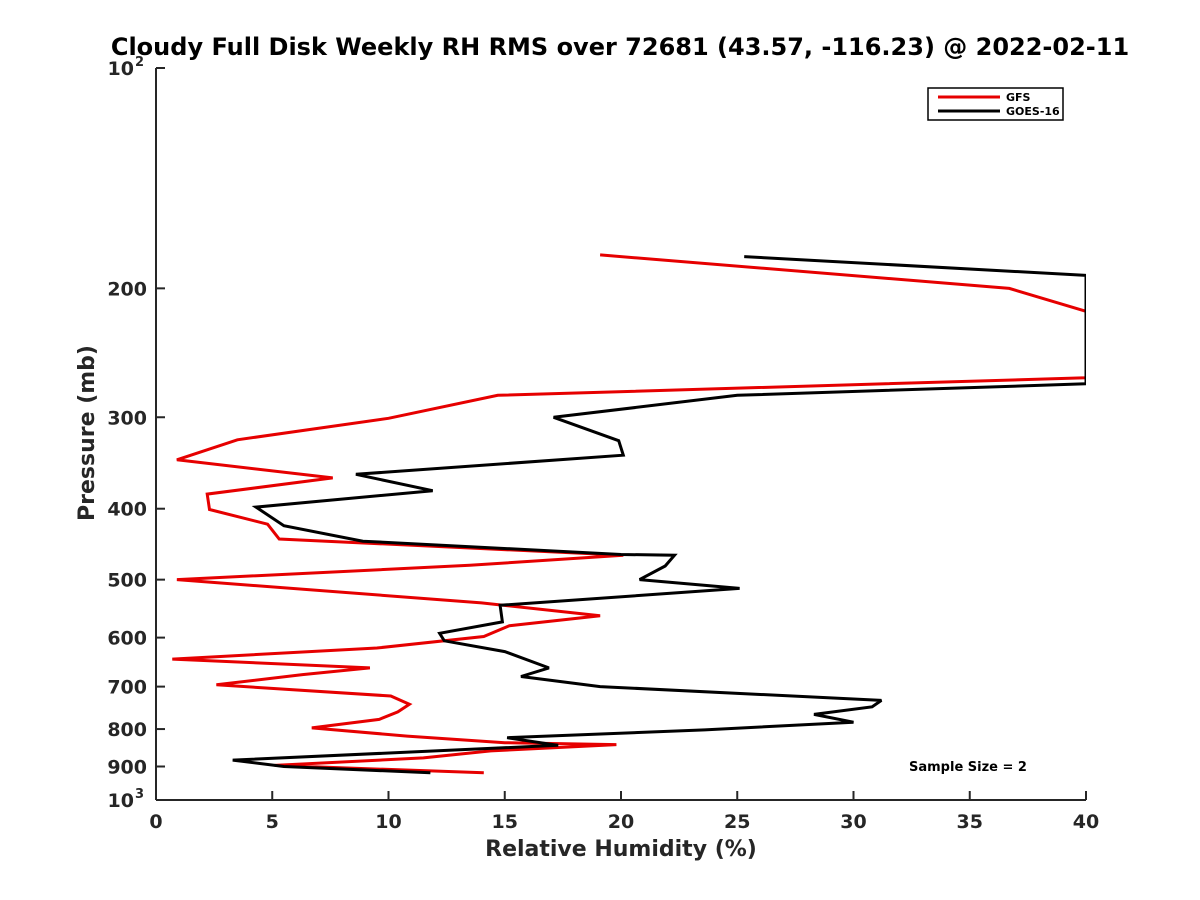 The height and width of the screenshot is (900, 1200). What do you see at coordinates (1018, 97) in the screenshot?
I see `legend-label-gfs: GFS` at bounding box center [1018, 97].